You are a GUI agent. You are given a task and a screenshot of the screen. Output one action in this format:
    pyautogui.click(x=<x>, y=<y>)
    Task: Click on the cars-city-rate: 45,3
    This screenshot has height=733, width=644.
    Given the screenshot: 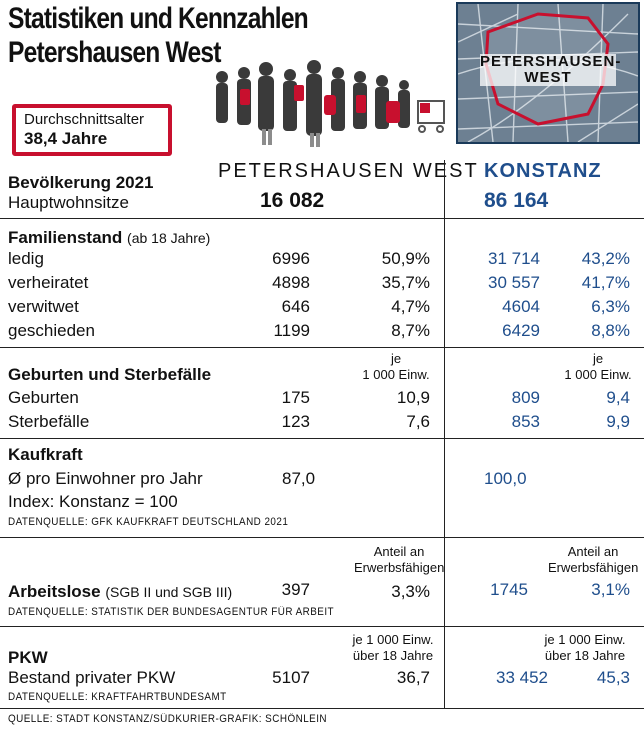 What is the action you would take?
    pyautogui.click(x=613, y=677)
    